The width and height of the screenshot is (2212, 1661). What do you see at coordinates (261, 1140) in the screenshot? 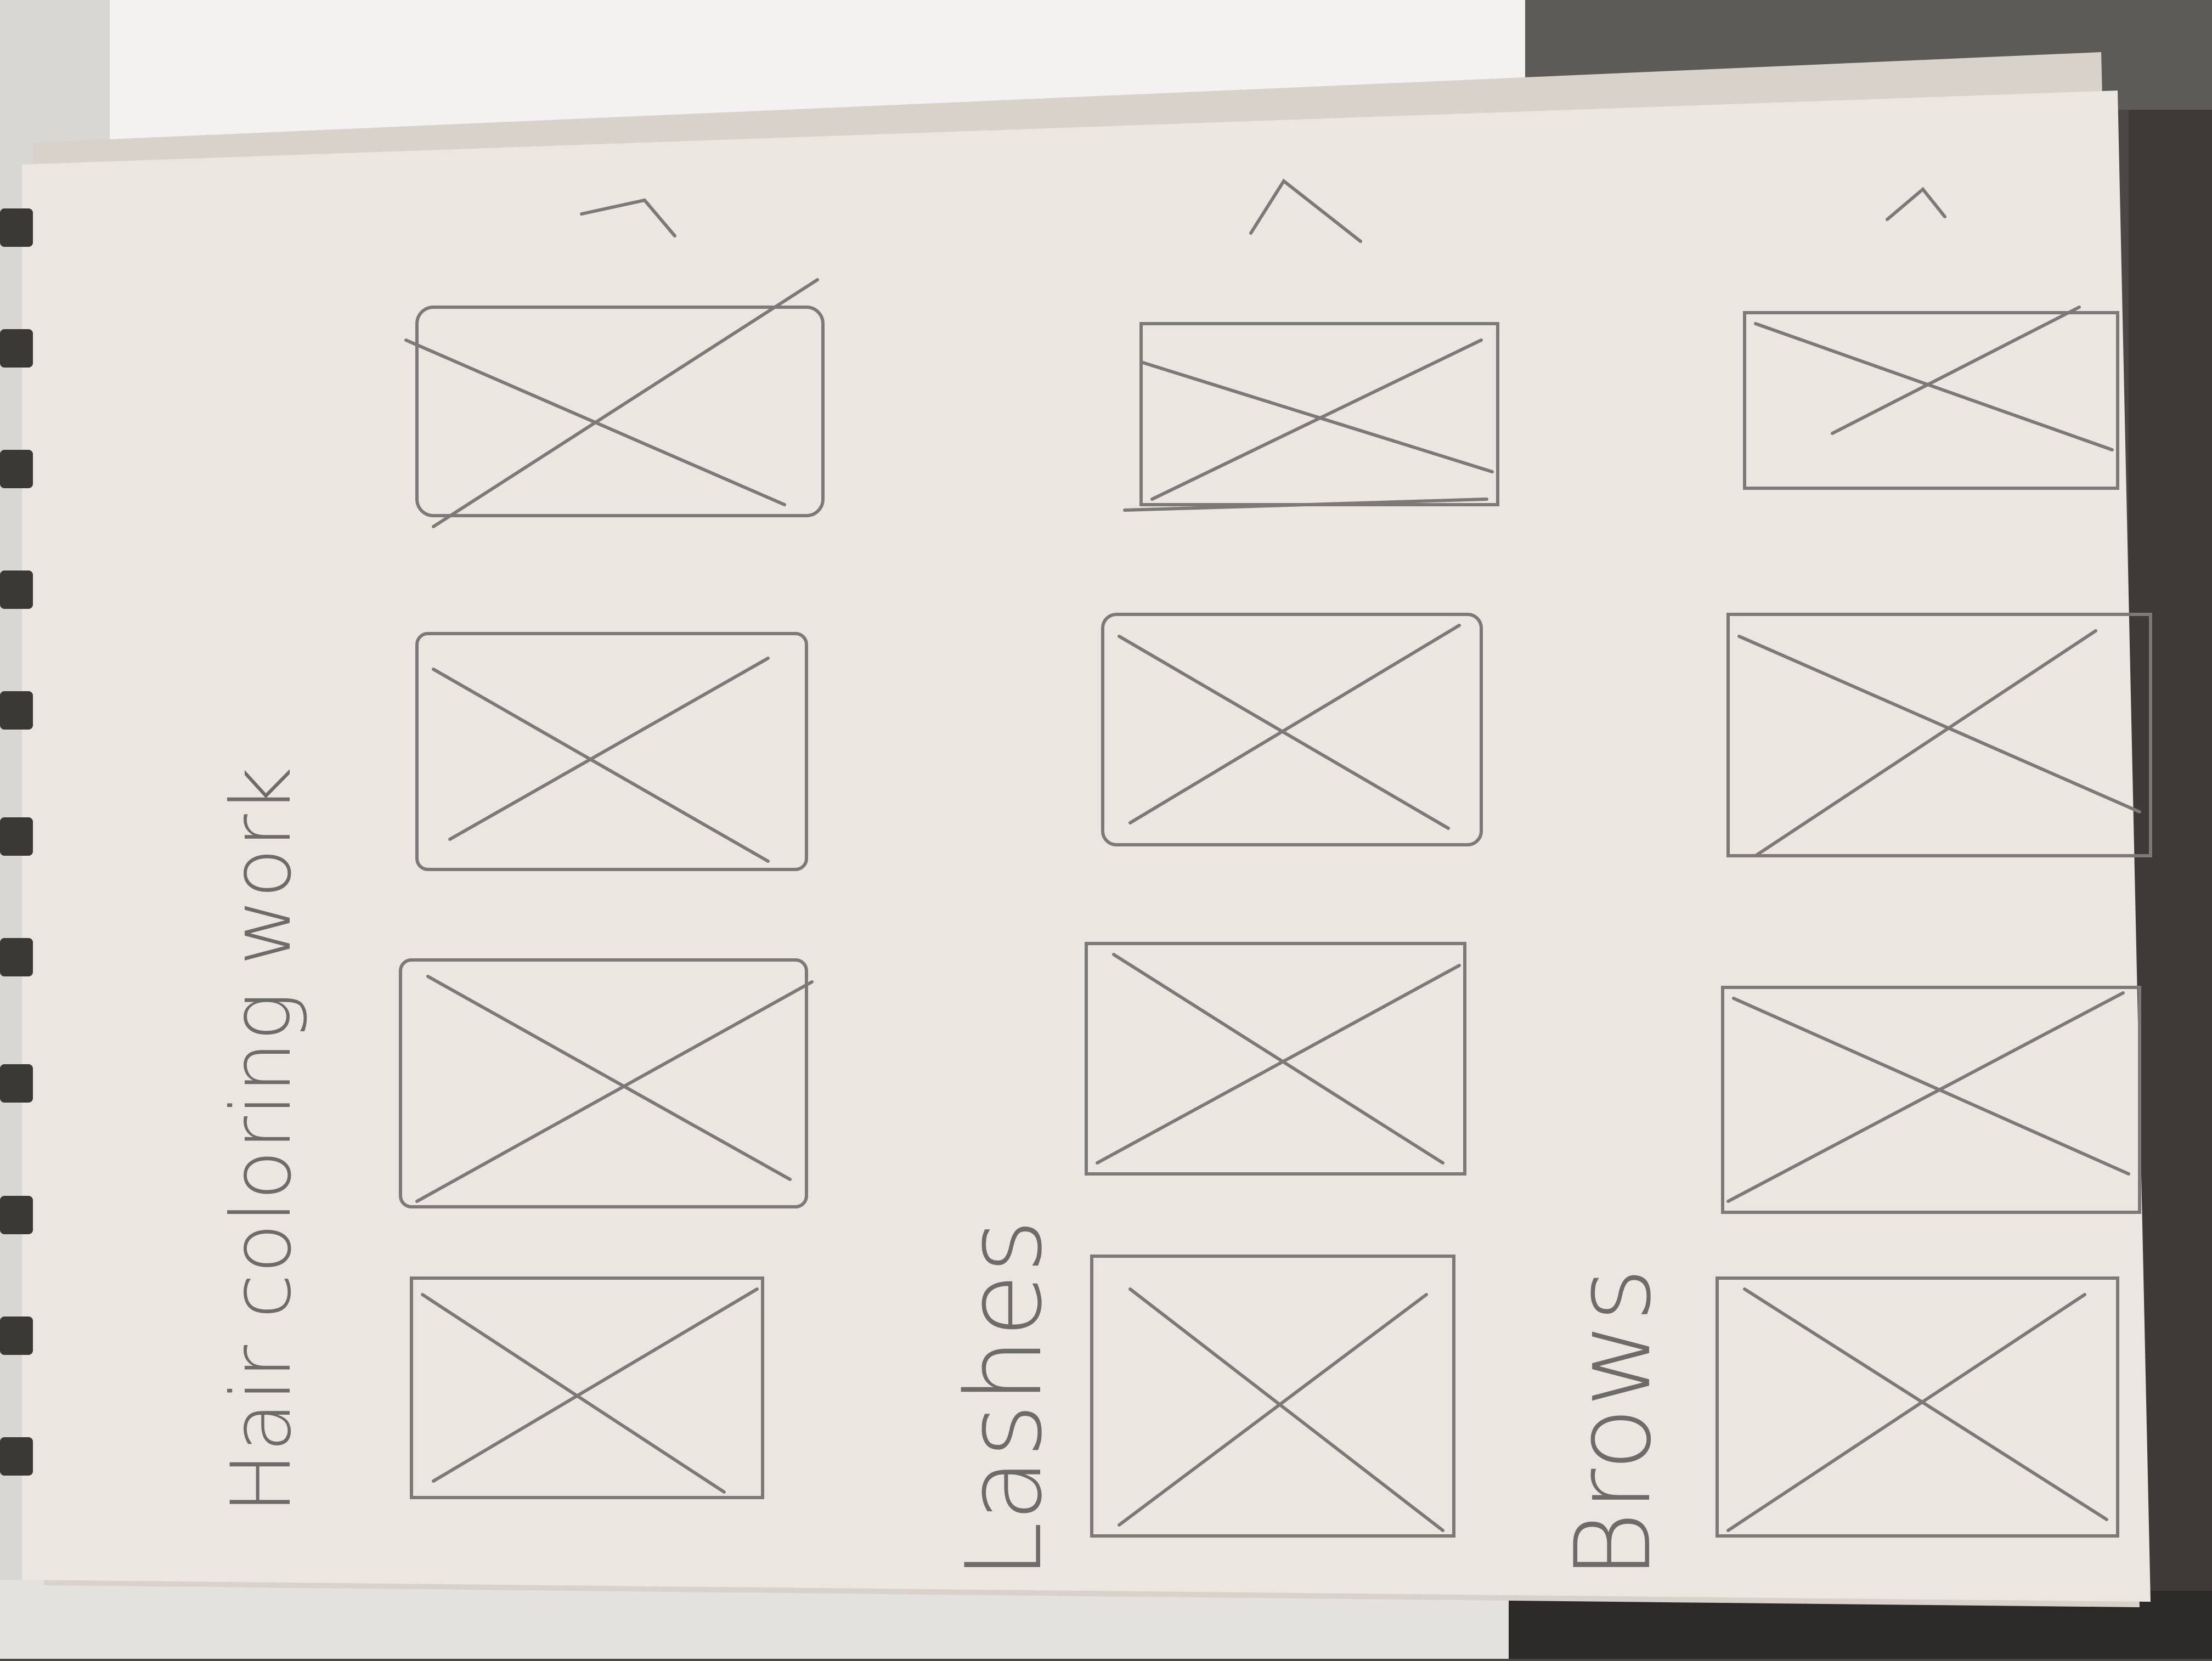
I see `section-label-hair: Hair coloring work` at bounding box center [261, 1140].